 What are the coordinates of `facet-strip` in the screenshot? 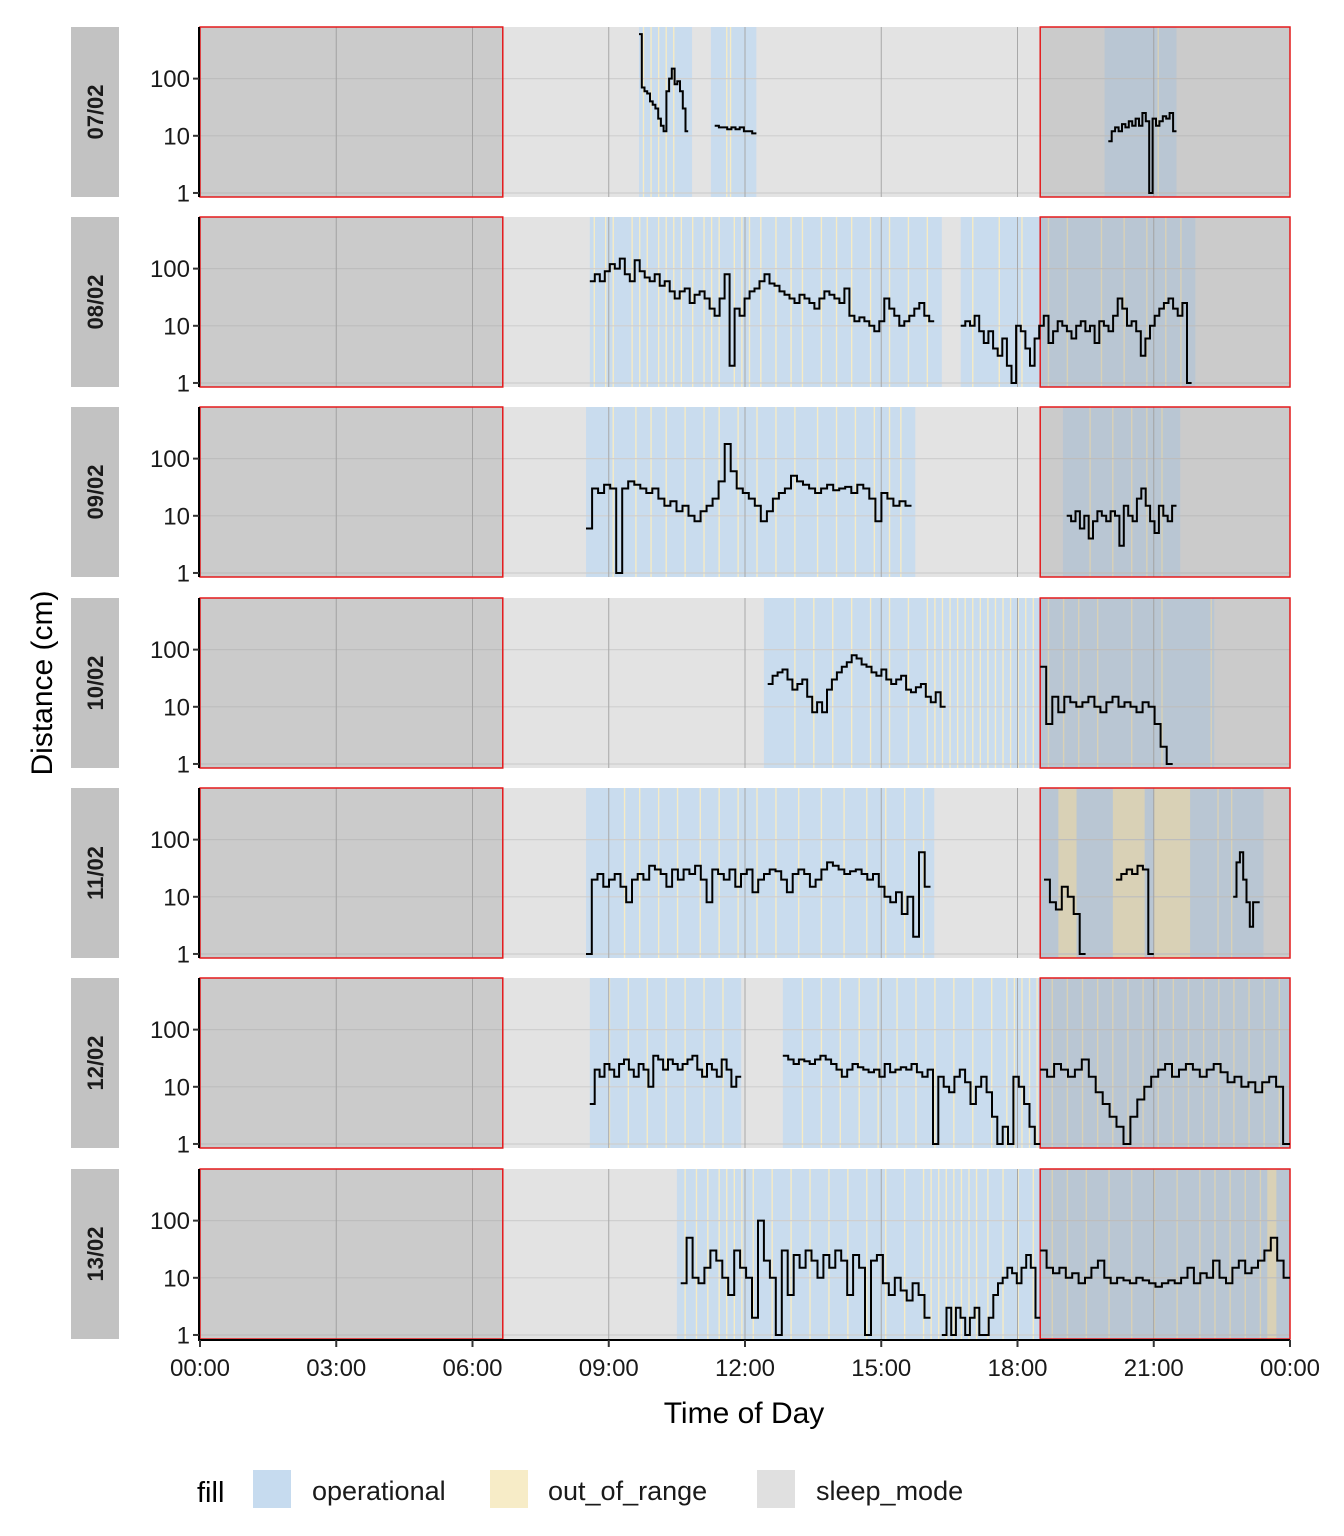 It's located at (95, 873).